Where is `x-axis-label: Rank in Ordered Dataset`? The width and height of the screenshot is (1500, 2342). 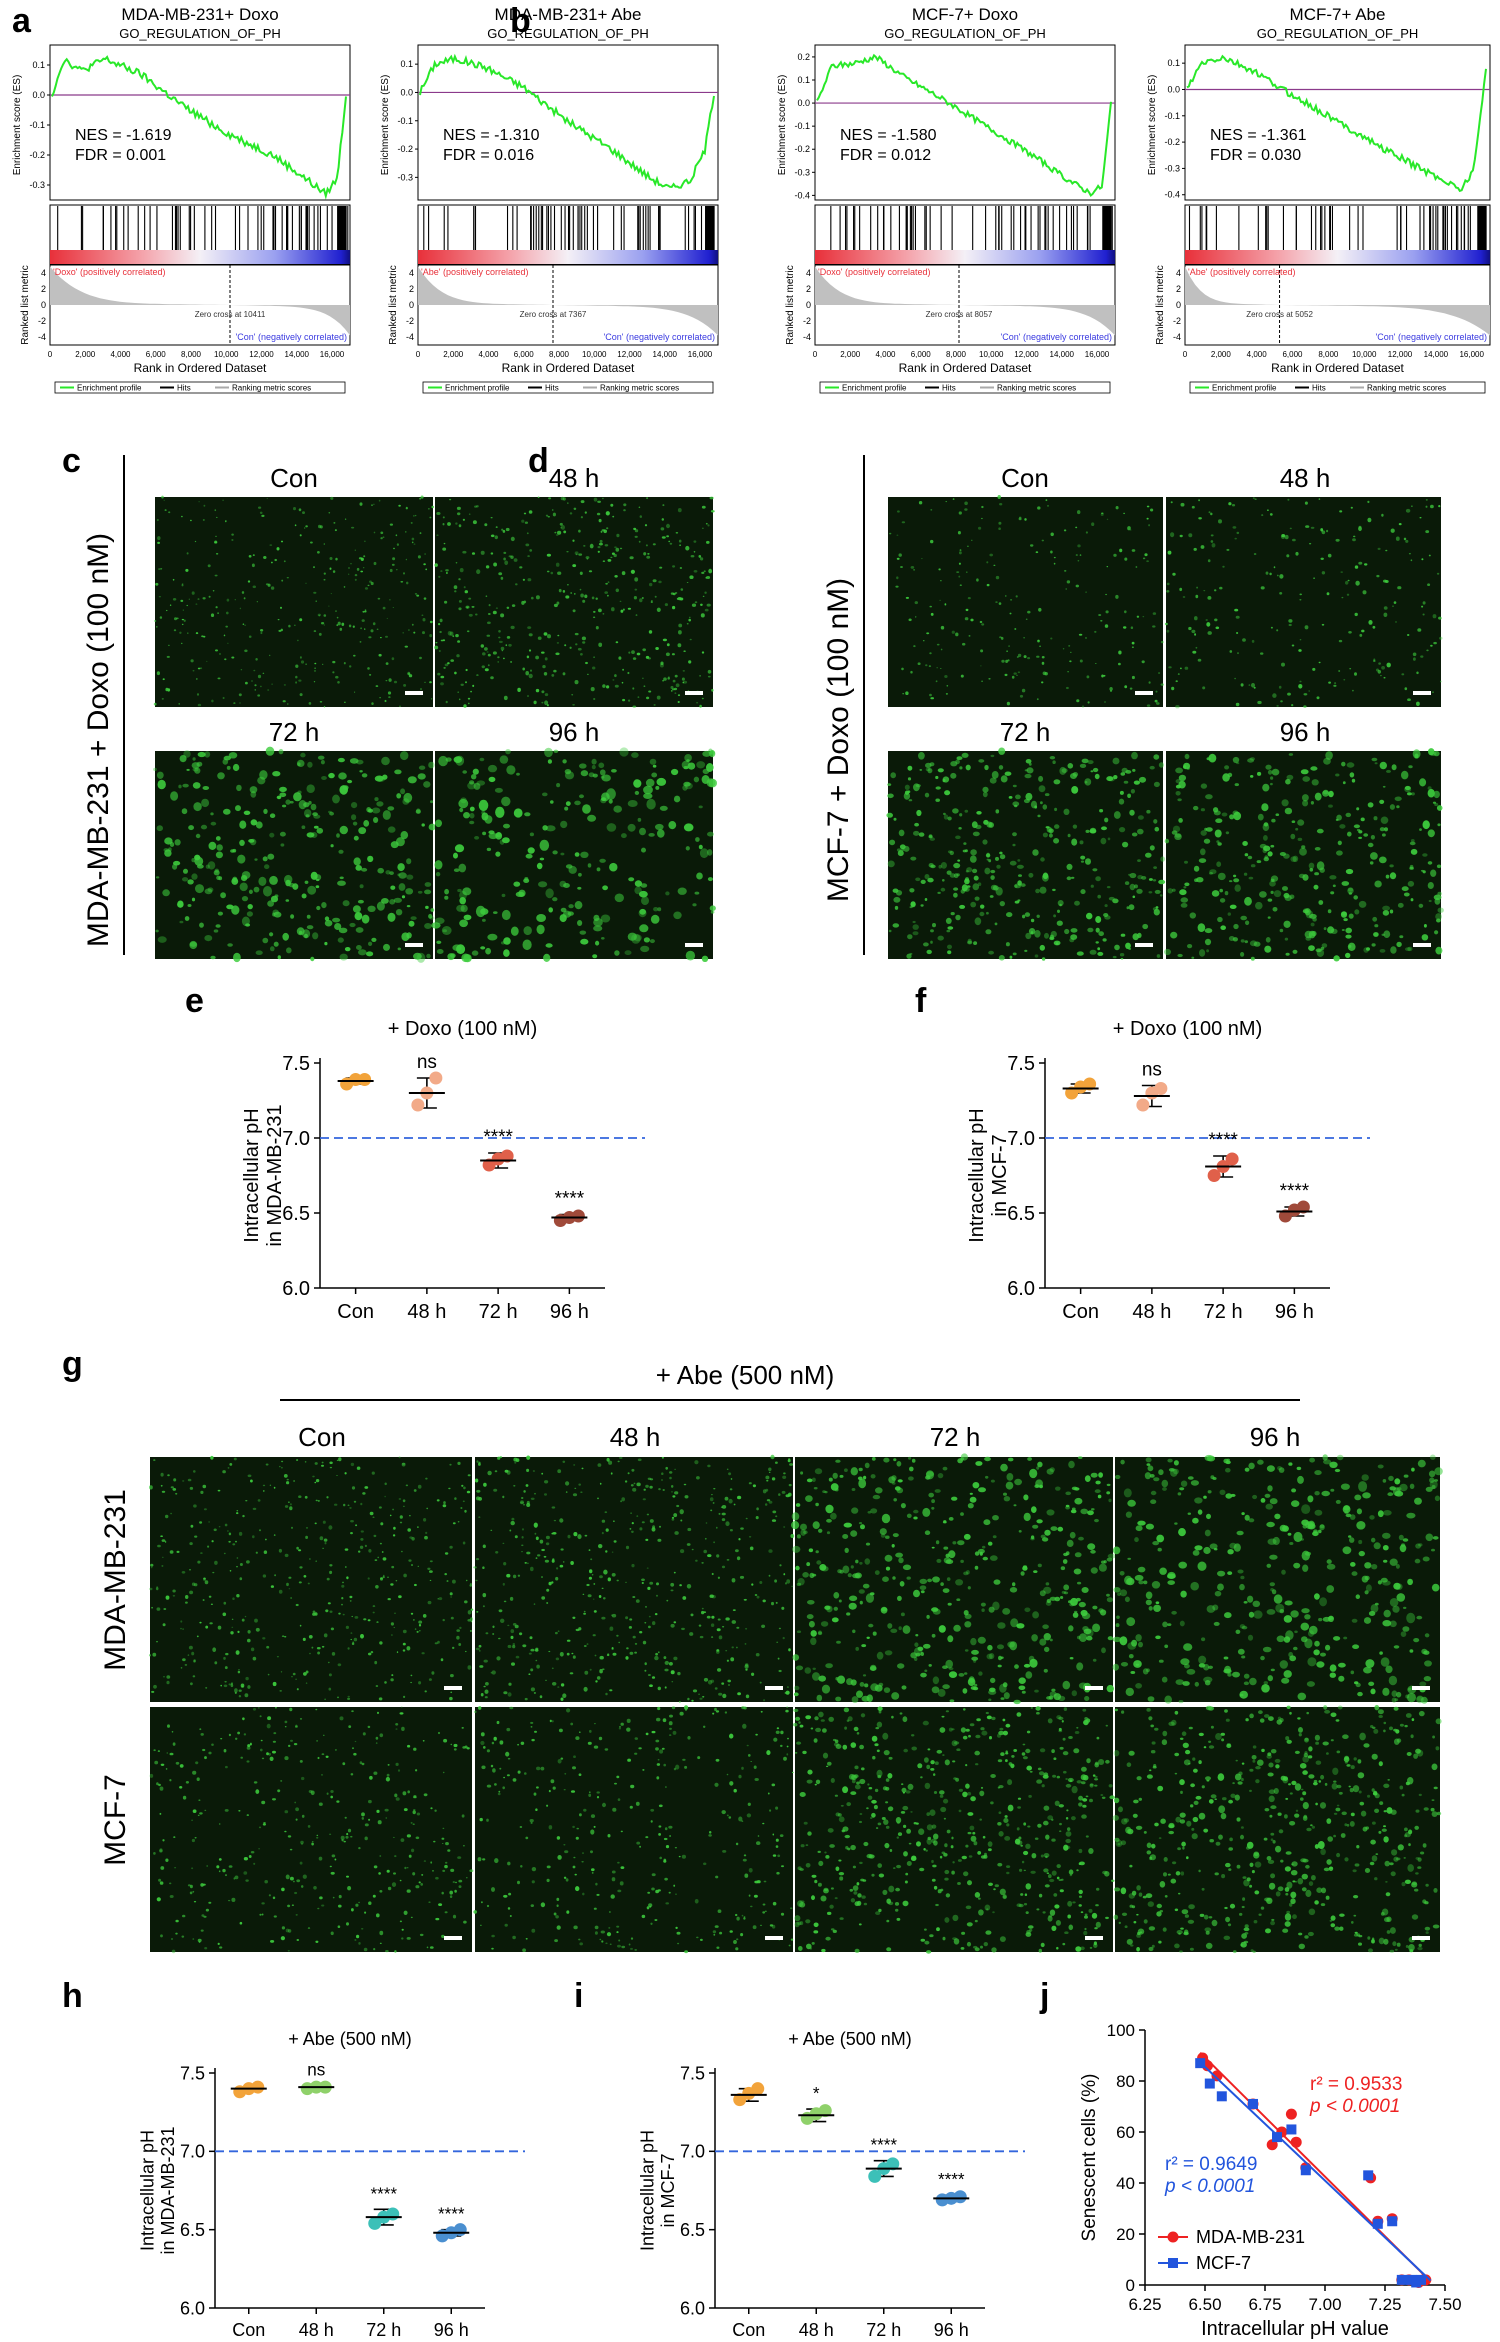 x-axis-label: Rank in Ordered Dataset is located at coordinates (965, 368).